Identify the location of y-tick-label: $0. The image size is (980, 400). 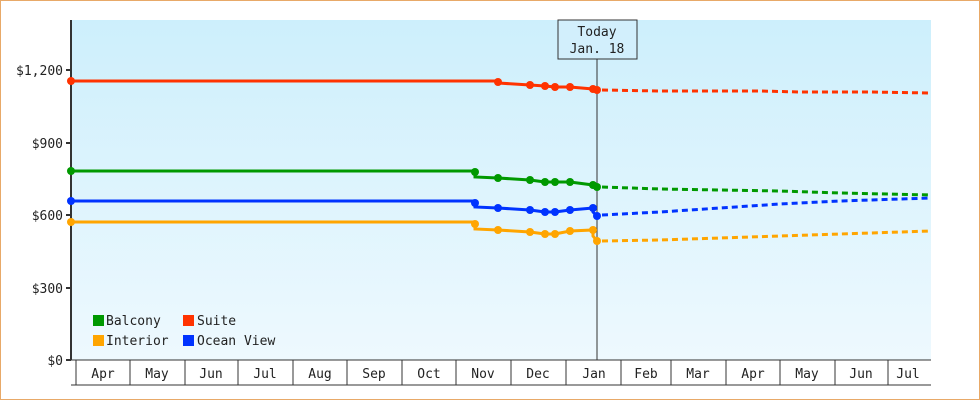
(55, 361).